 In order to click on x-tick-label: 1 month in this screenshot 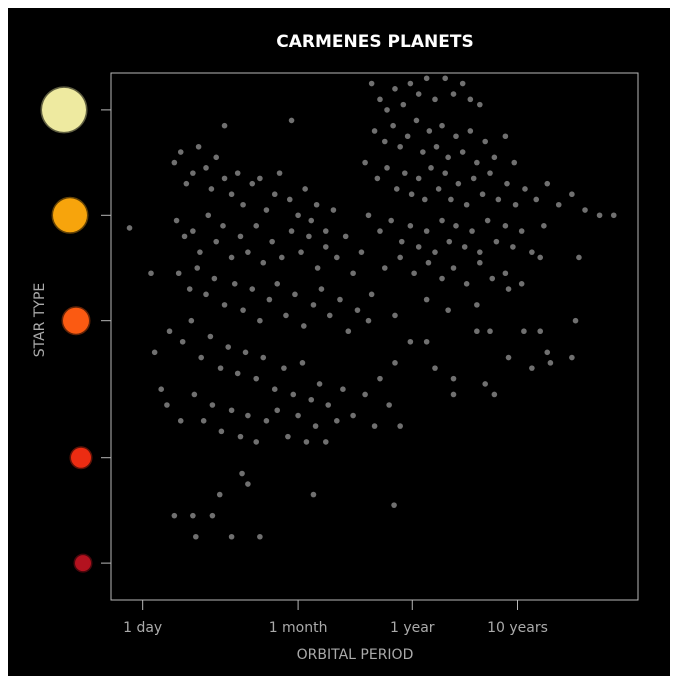, I will do `click(298, 628)`.